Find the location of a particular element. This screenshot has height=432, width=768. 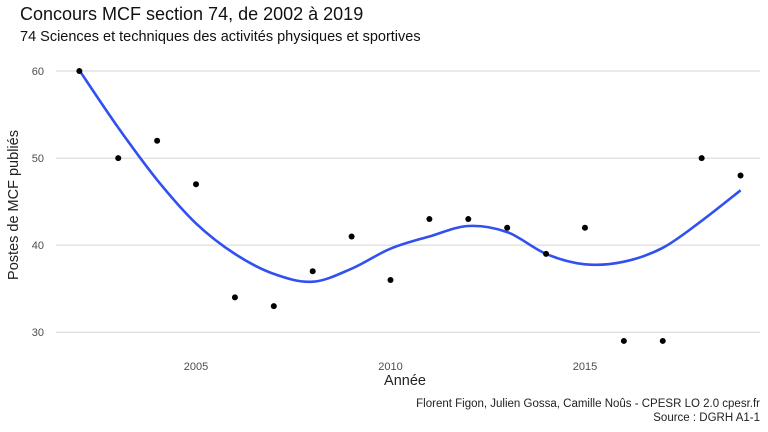

caption-source: Source : DGRH A1-1 is located at coordinates (706, 418).